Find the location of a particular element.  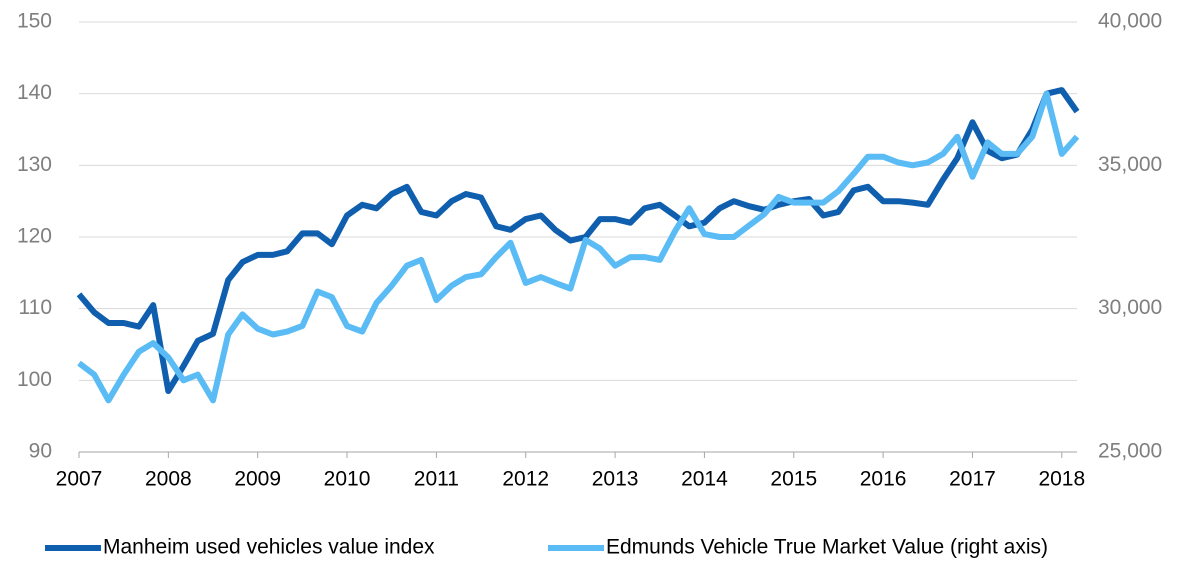

x-tick-label: 2017 is located at coordinates (972, 479).